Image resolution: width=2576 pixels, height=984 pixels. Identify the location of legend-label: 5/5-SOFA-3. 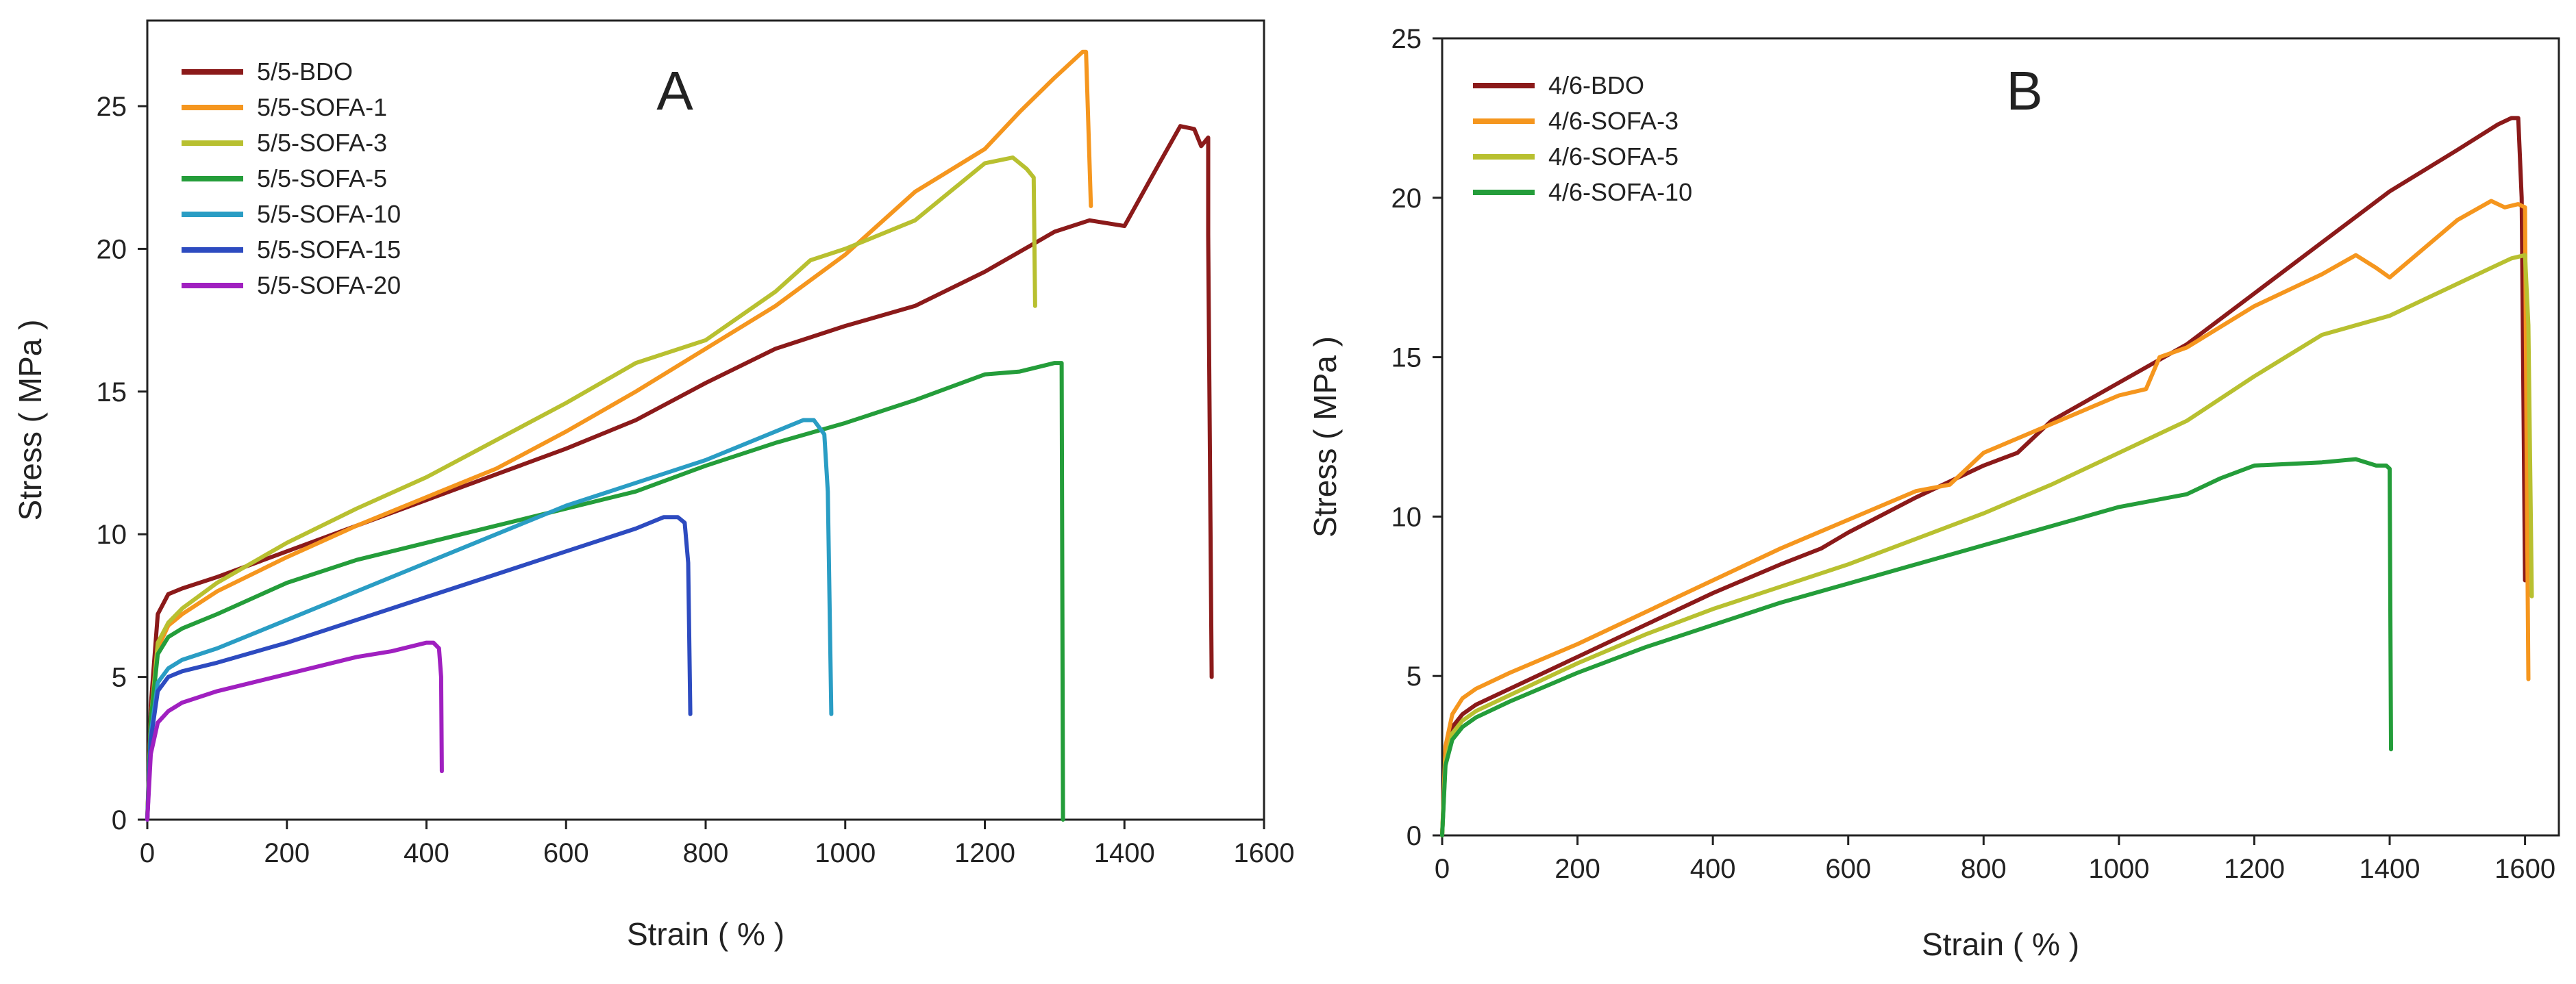
(322, 143).